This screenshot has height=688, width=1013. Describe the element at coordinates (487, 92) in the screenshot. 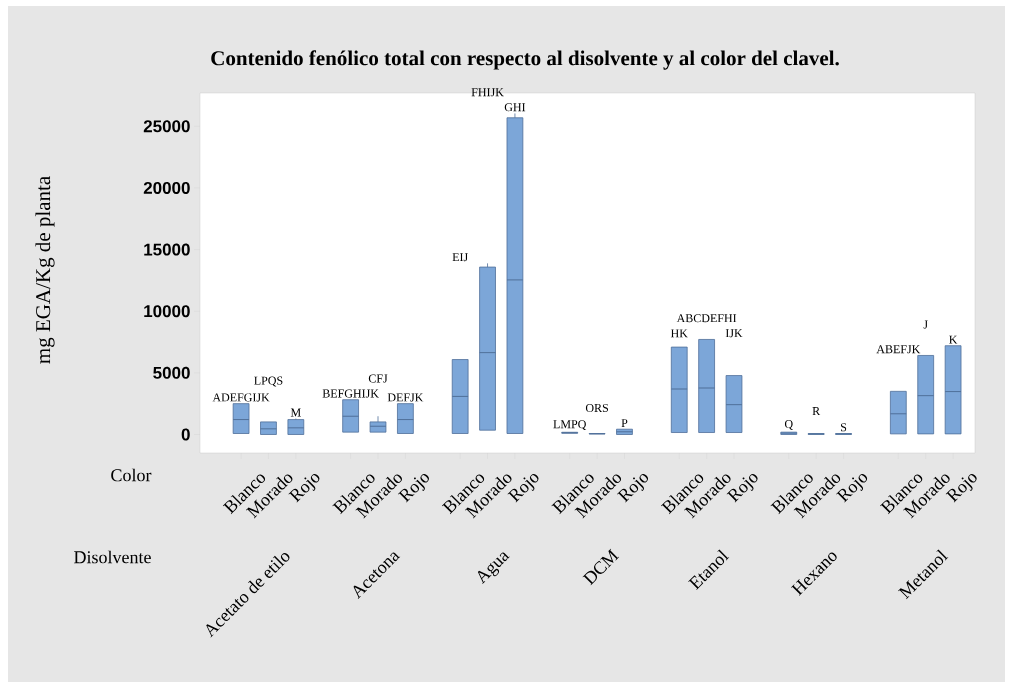

I see `text: FHIJK` at that location.